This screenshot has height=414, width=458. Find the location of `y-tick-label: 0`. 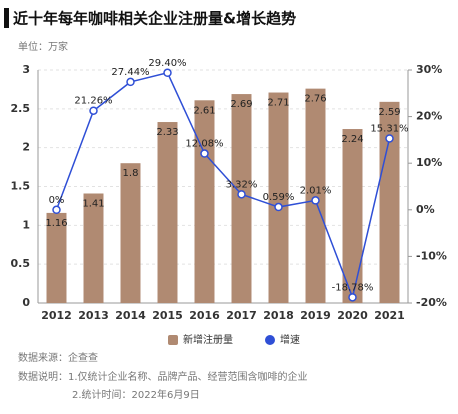

y-tick-label: 0 is located at coordinates (26, 302).